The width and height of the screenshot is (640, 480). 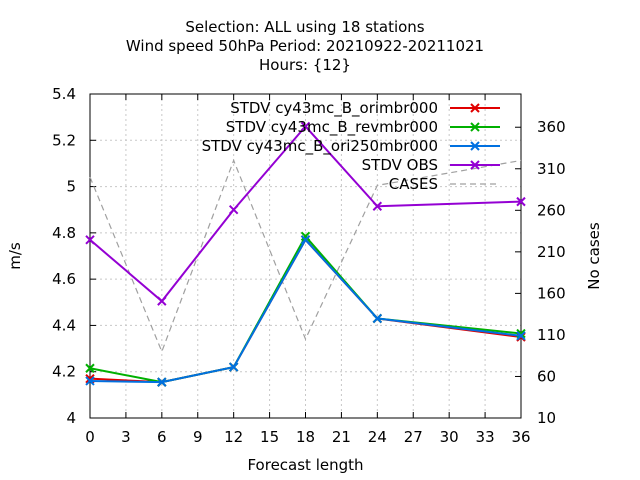 I want to click on x-tick-label: 0, so click(x=90, y=437).